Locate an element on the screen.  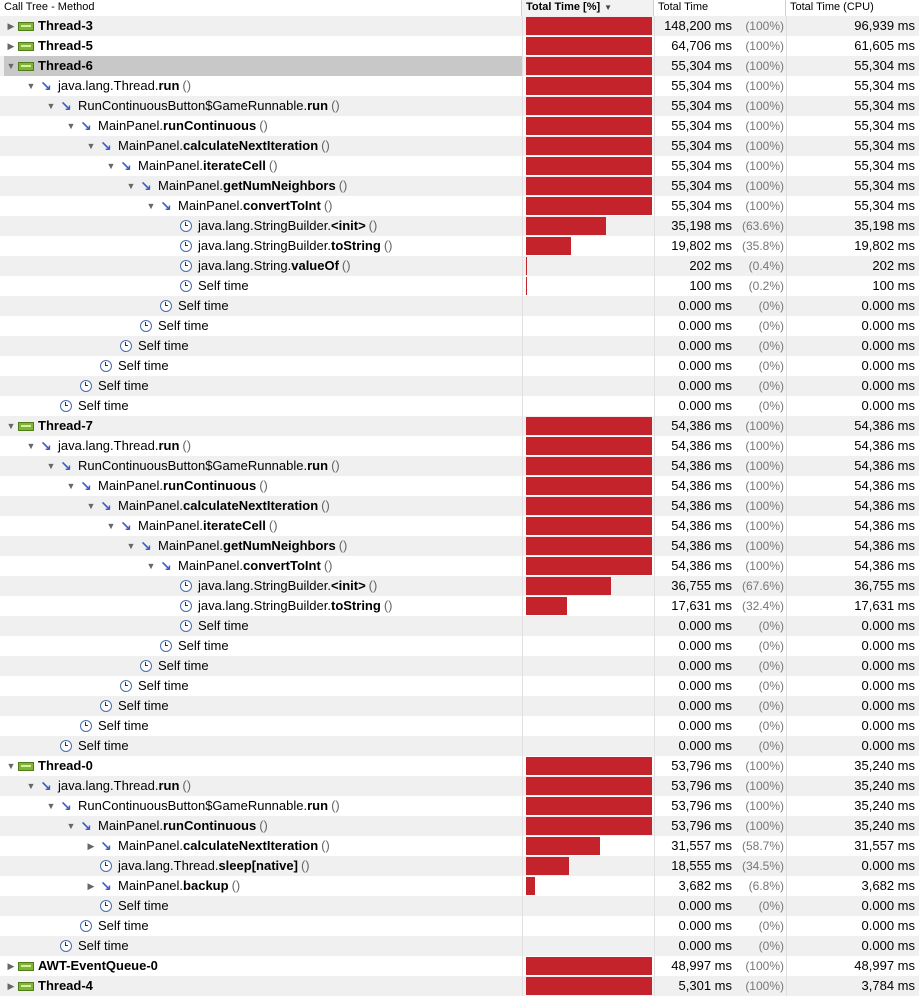
tree-node: ▶ ↘ MainPanel.backup() is located at coordinates (162, 886).